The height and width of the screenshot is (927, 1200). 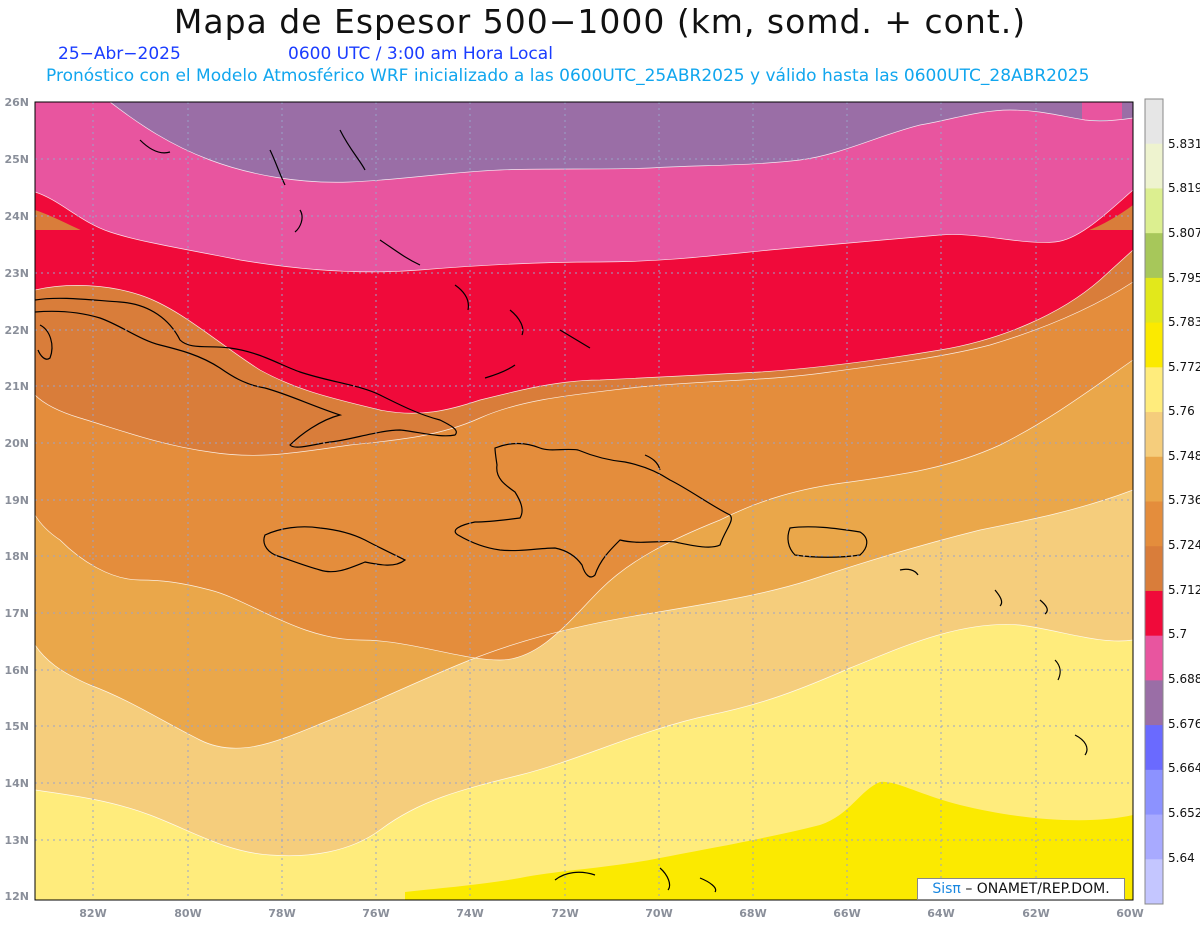 I want to click on lat-label-20n: 20N, so click(x=16, y=443).